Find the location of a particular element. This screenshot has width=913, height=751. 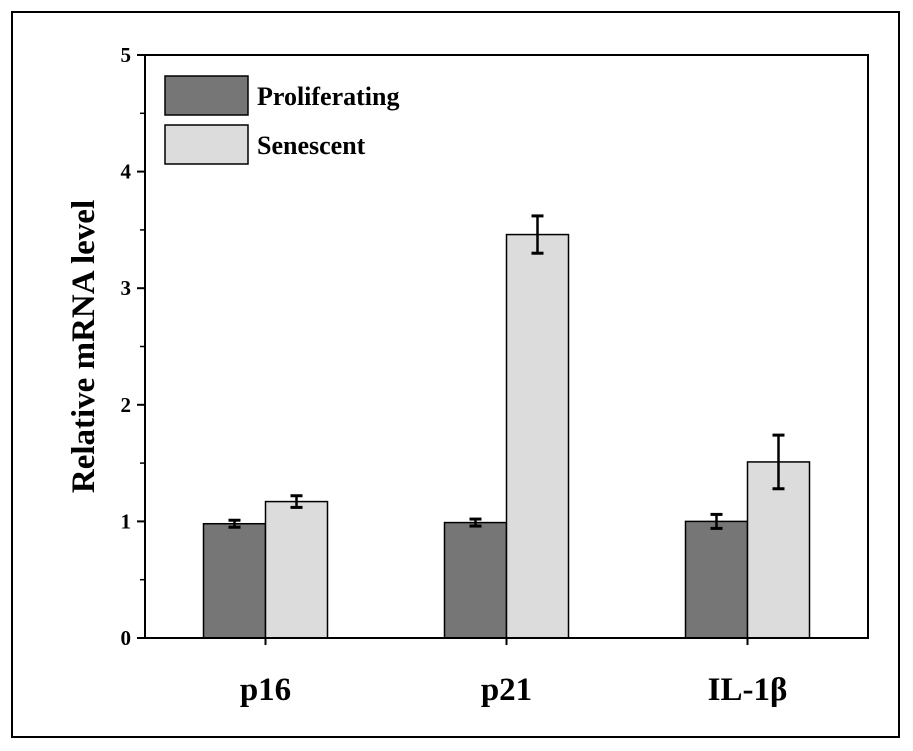

y-tick-label: 1 is located at coordinates (126, 521).